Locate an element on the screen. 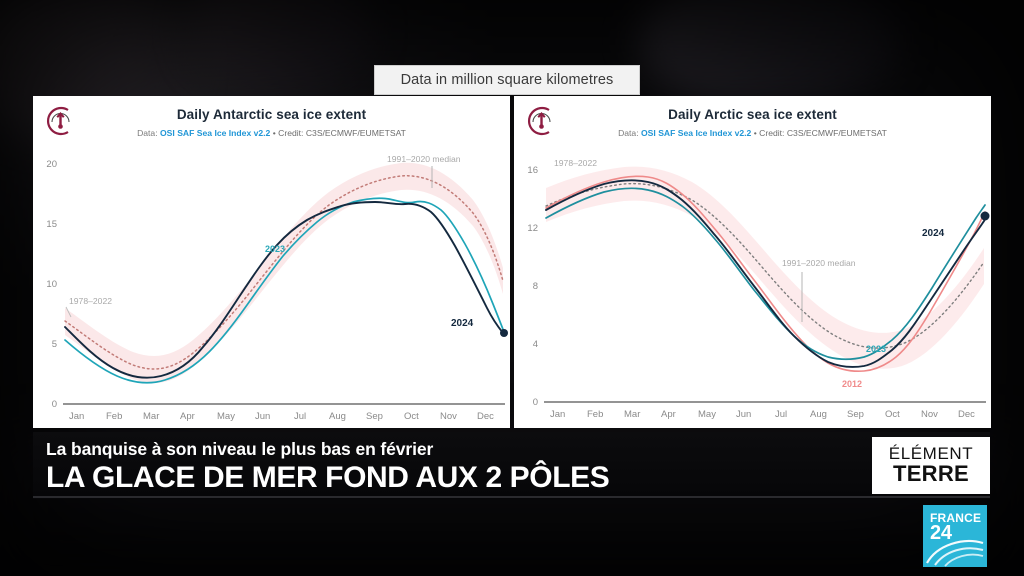 The height and width of the screenshot is (576, 1024). data-units-label: Data in million square kilometres is located at coordinates (507, 80).